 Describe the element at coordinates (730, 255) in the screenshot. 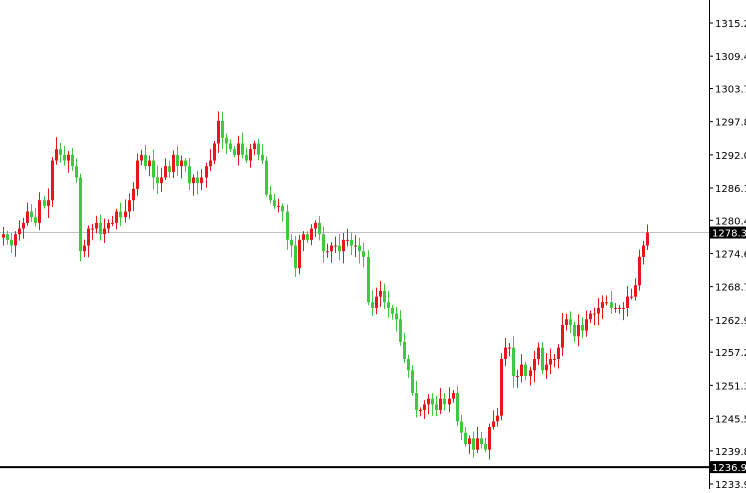

I see `y-tick-label: 1274.60` at that location.